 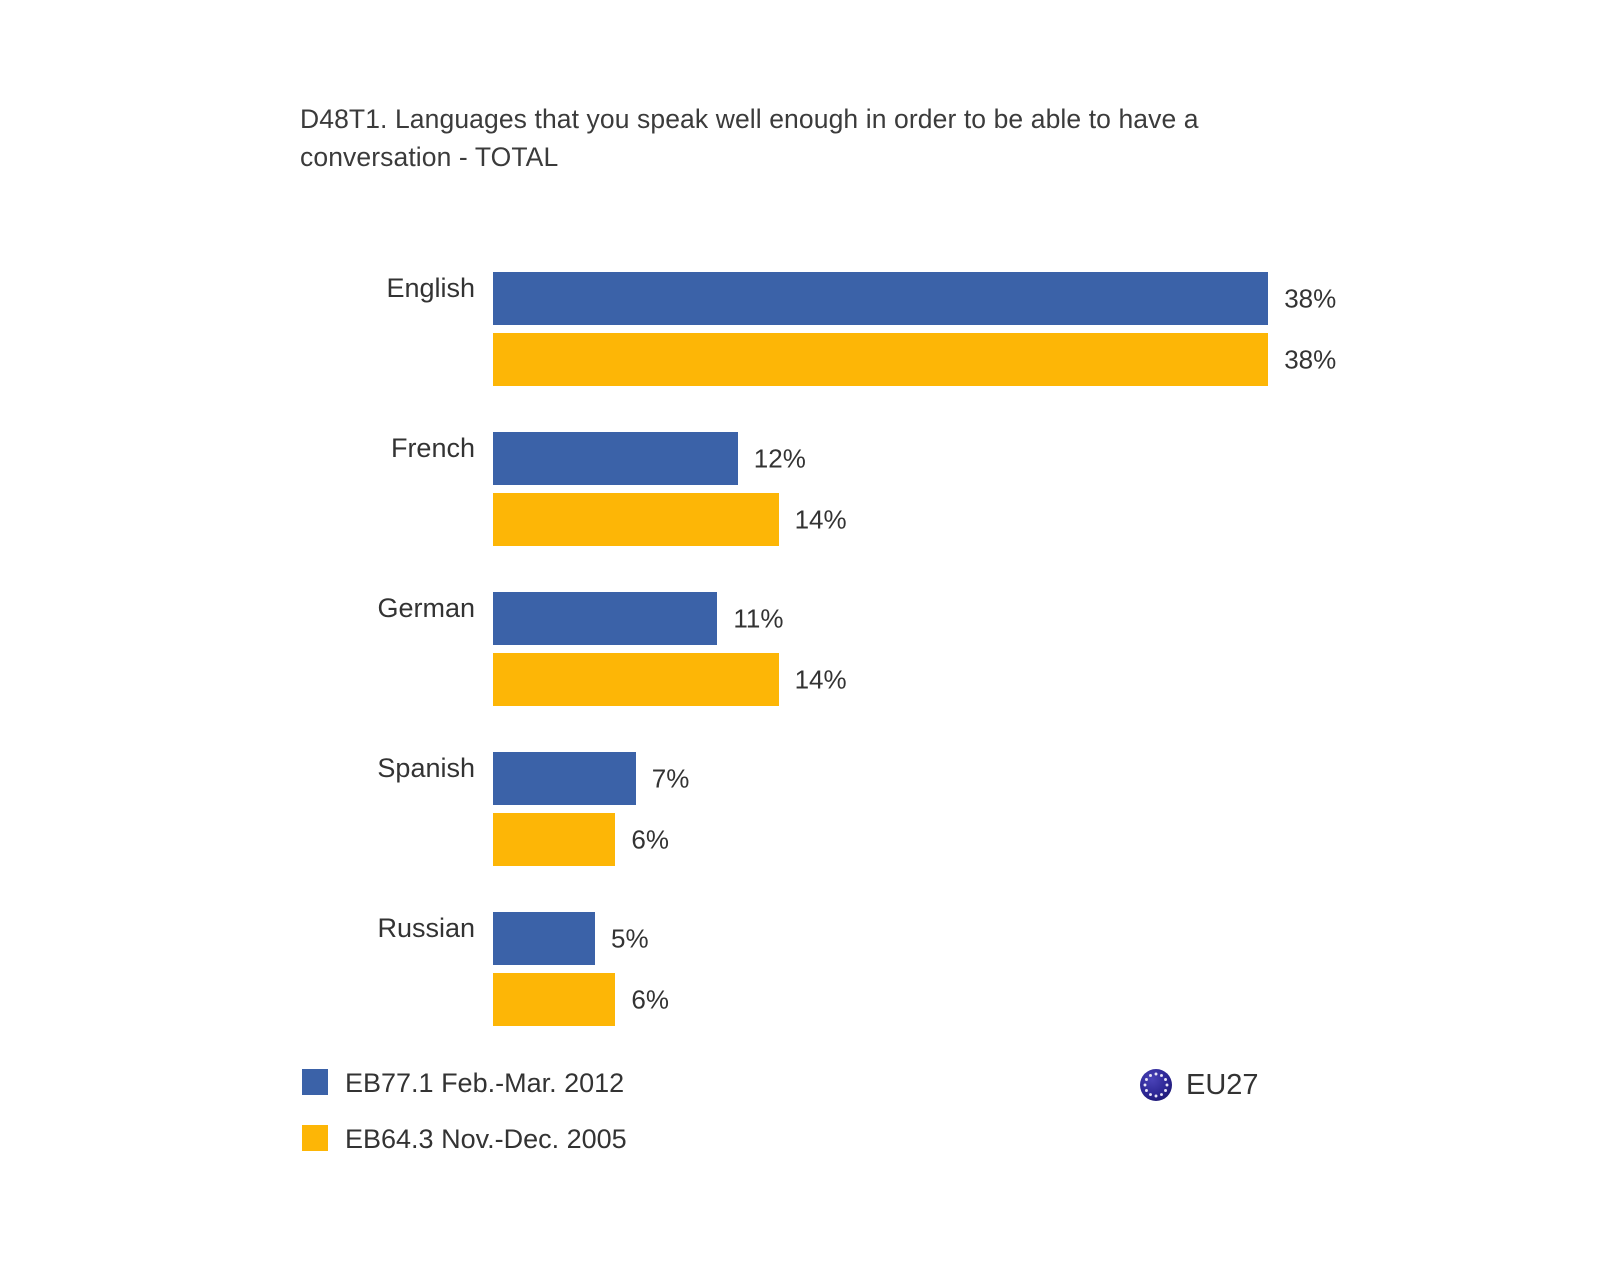 I want to click on eu27-badge-label: EU27, so click(x=1222, y=1085).